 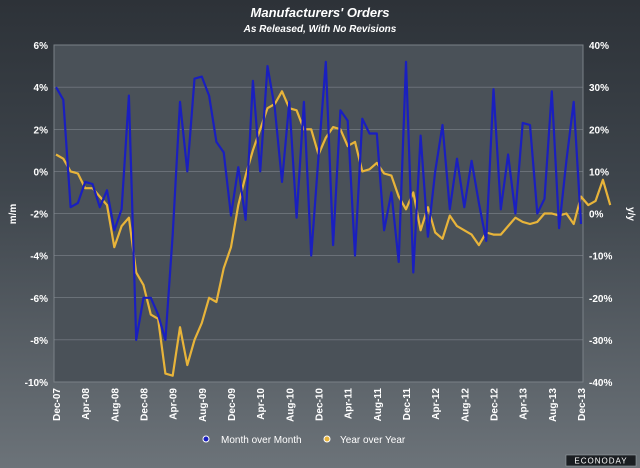 I want to click on legend-item-yoy: Year over Year, so click(x=364, y=440).